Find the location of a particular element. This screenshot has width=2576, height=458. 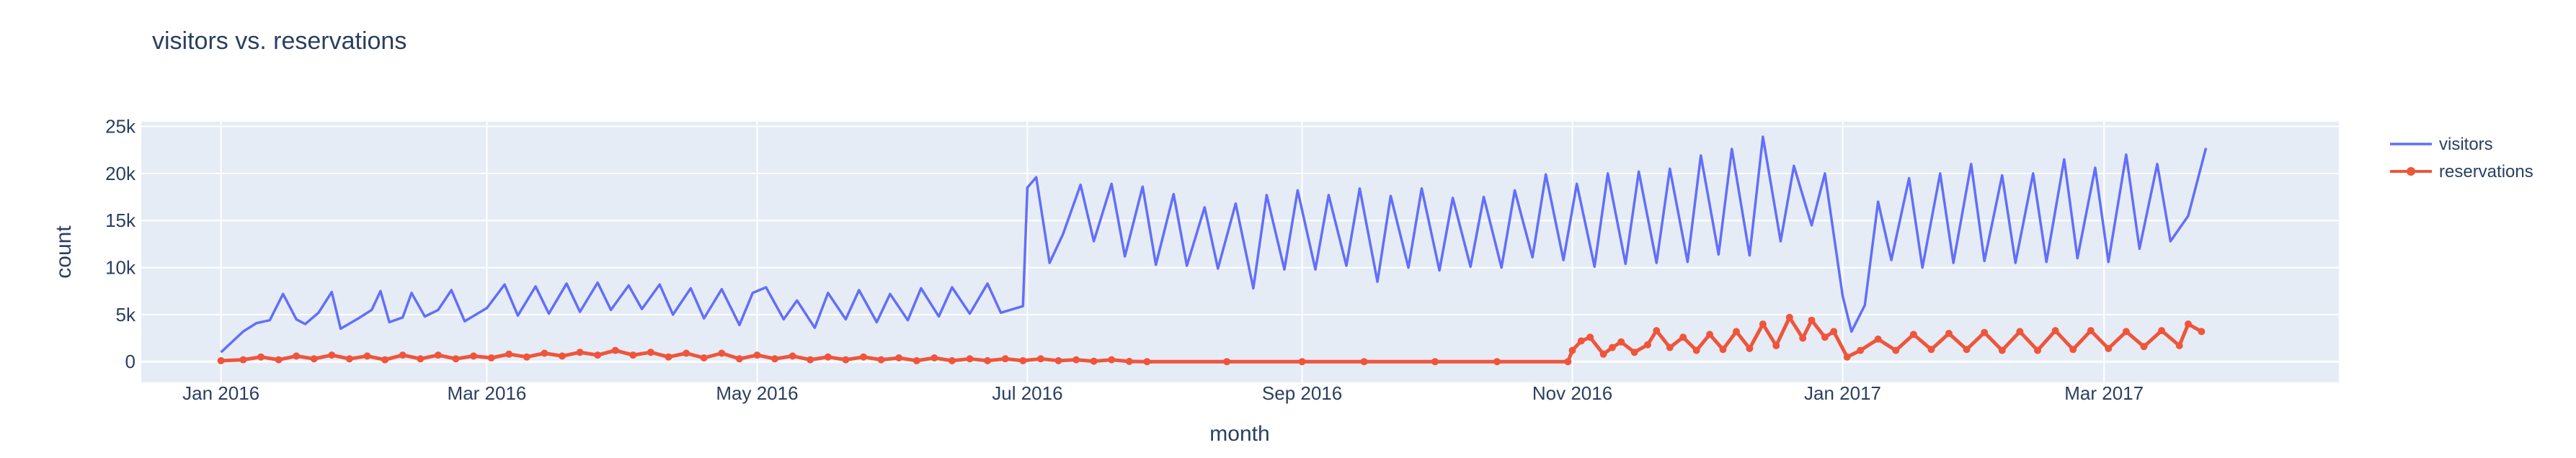

legend-label: reservations is located at coordinates (2486, 171).